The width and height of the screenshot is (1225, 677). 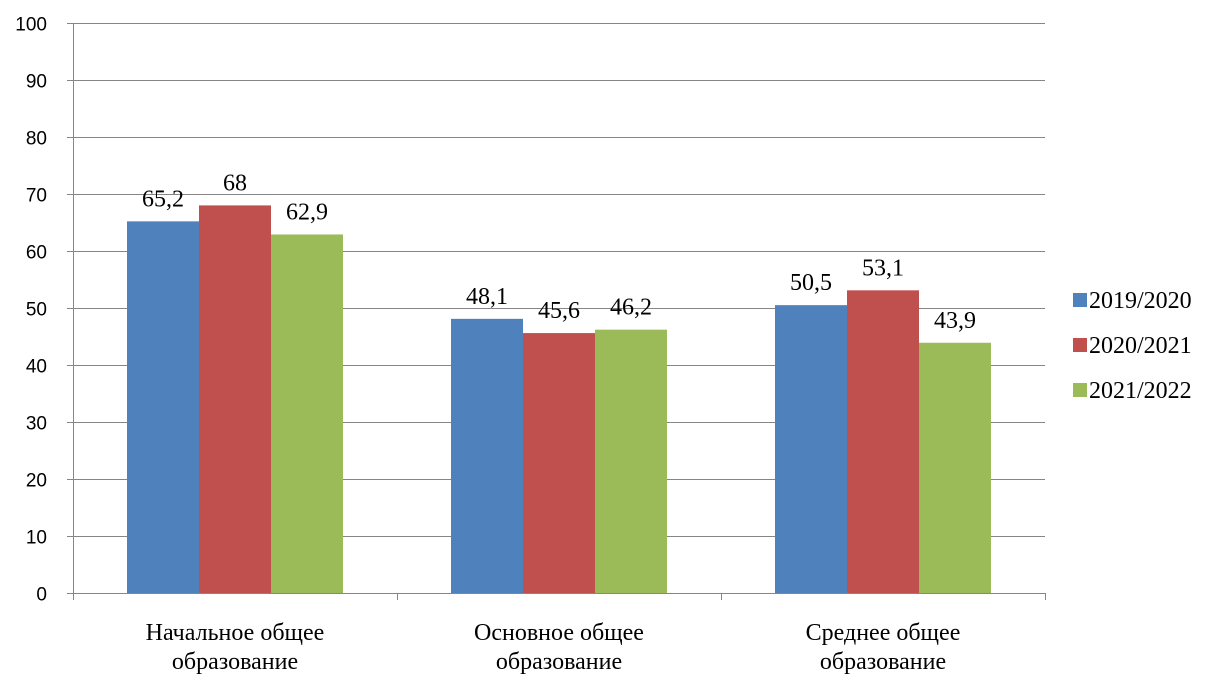 What do you see at coordinates (163, 199) in the screenshot?
I see `data-label: 65,2` at bounding box center [163, 199].